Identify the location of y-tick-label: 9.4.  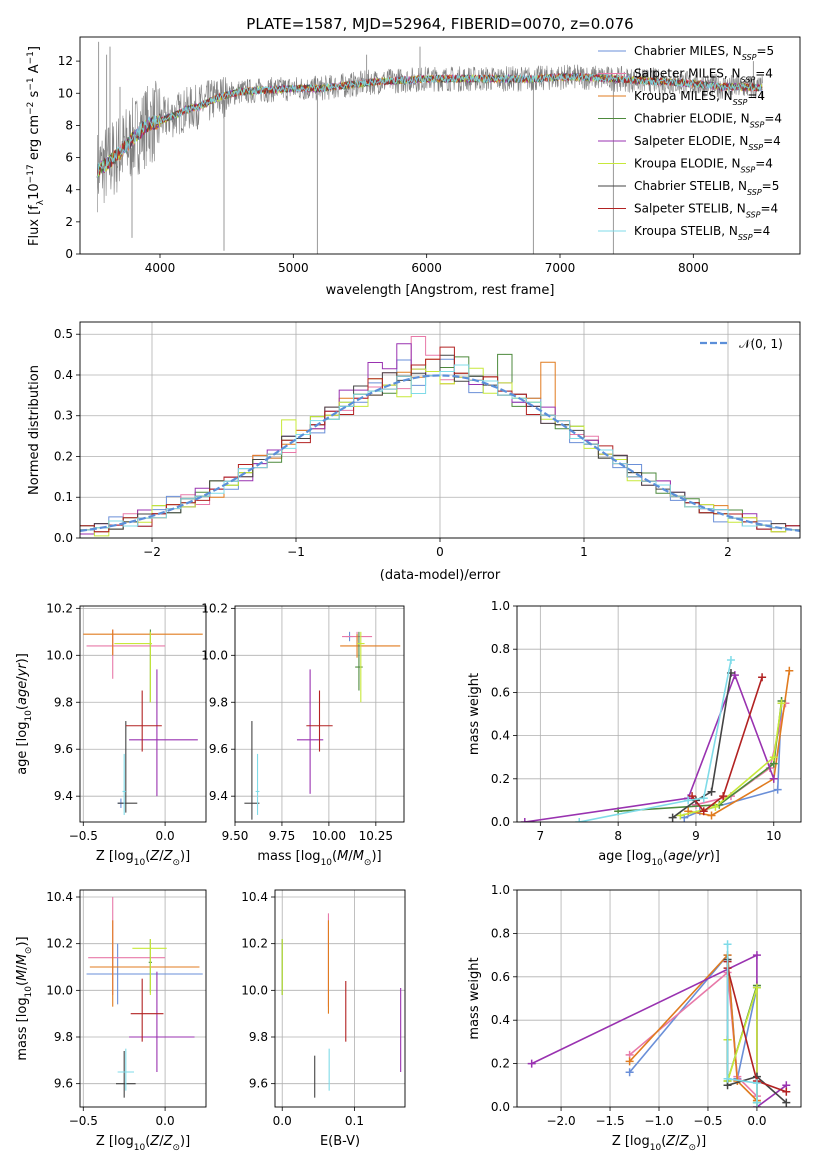
(218, 796).